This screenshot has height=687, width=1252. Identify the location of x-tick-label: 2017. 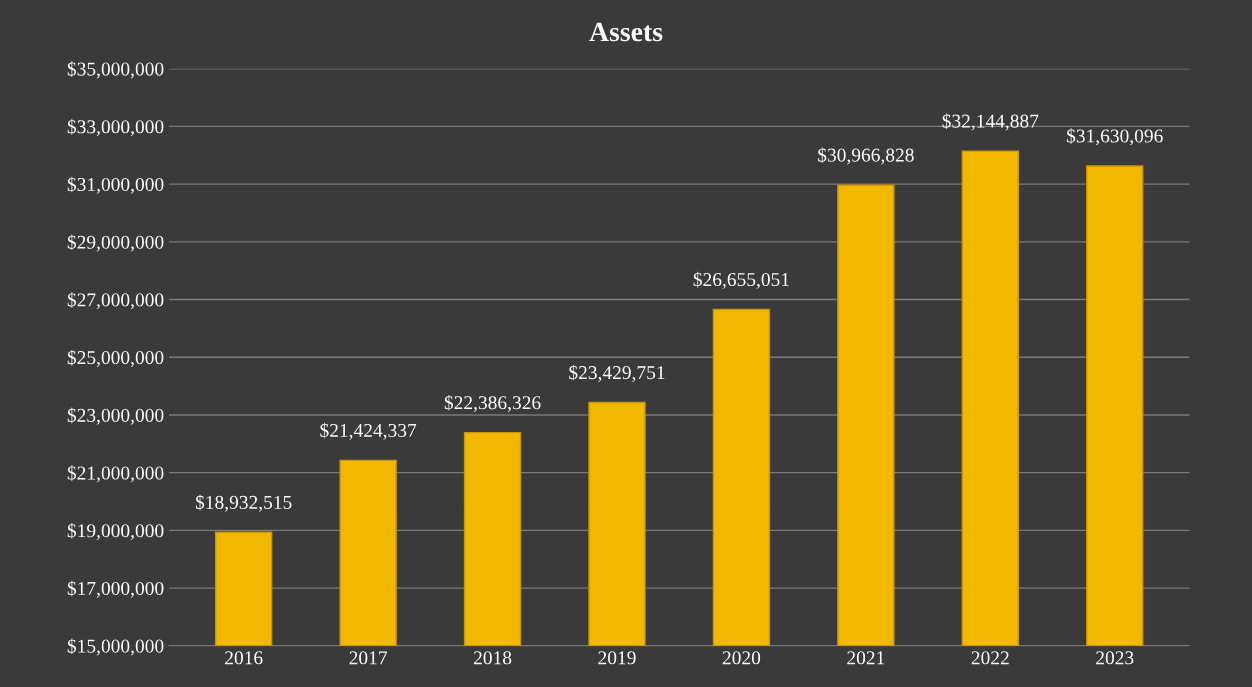
(368, 658).